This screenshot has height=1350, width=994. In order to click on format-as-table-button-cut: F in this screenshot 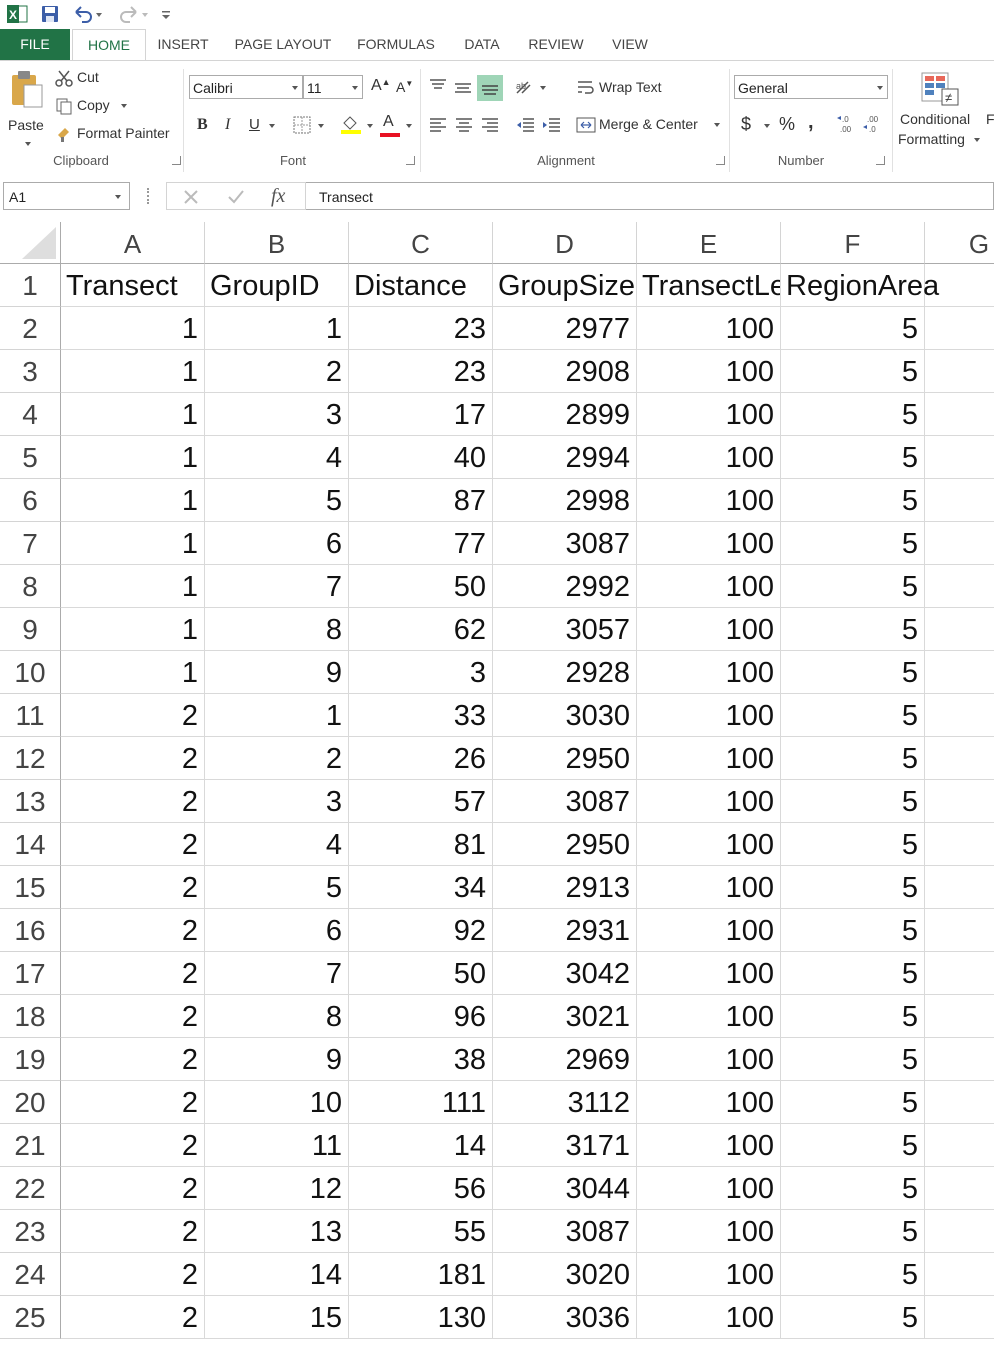, I will do `click(990, 119)`.